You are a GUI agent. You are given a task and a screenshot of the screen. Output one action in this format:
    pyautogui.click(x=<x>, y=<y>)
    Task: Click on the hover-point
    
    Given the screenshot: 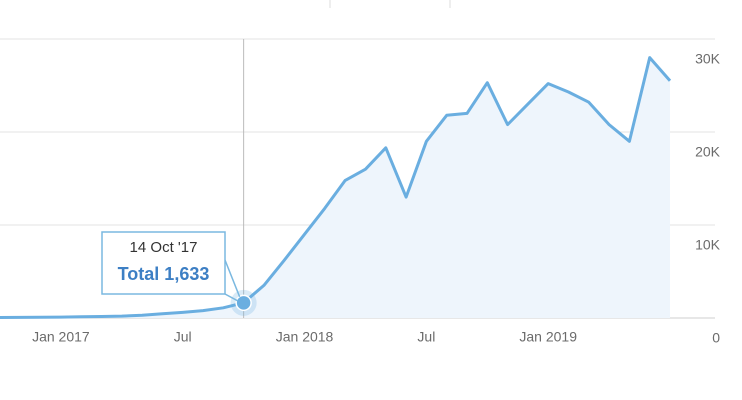 What is the action you would take?
    pyautogui.click(x=243, y=303)
    